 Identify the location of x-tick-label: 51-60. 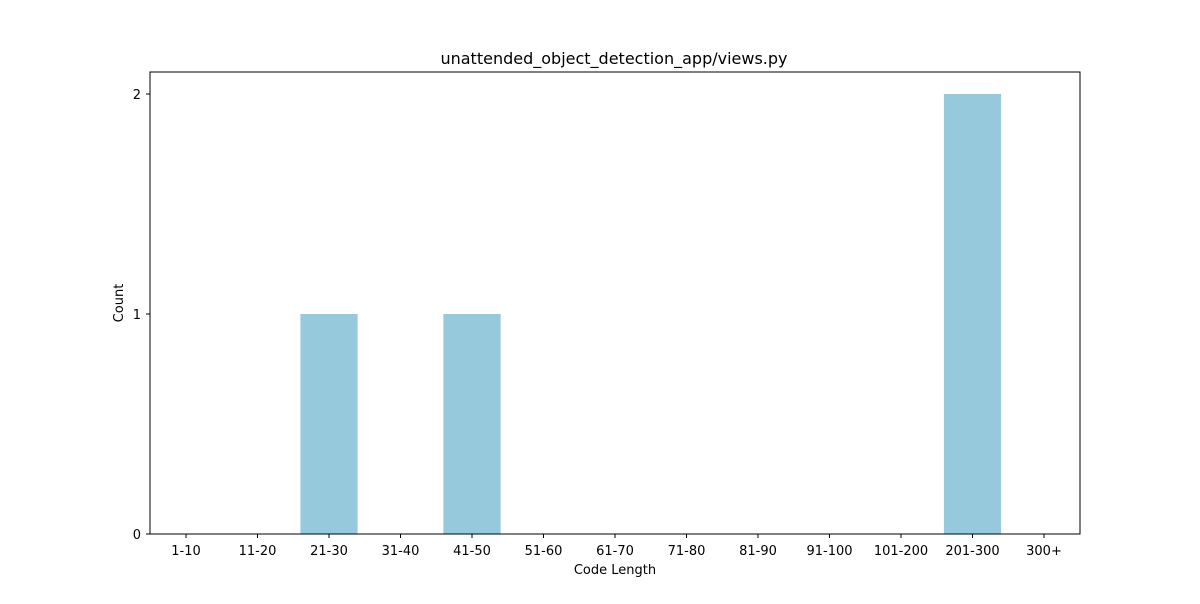
(544, 551).